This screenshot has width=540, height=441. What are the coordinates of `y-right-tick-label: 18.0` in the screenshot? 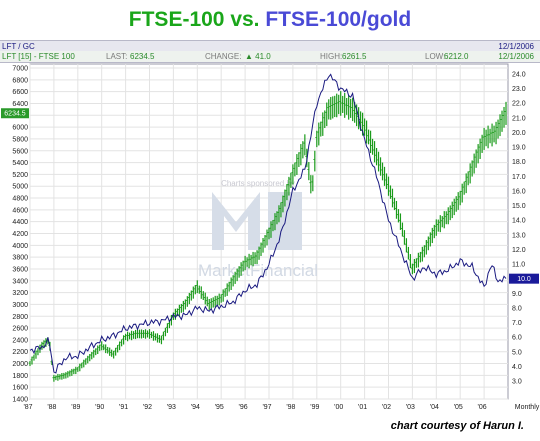 It's located at (519, 162).